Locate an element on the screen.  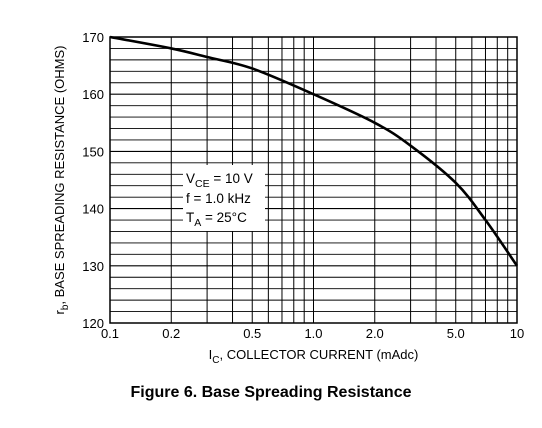
annotation-box is located at coordinates (224, 198).